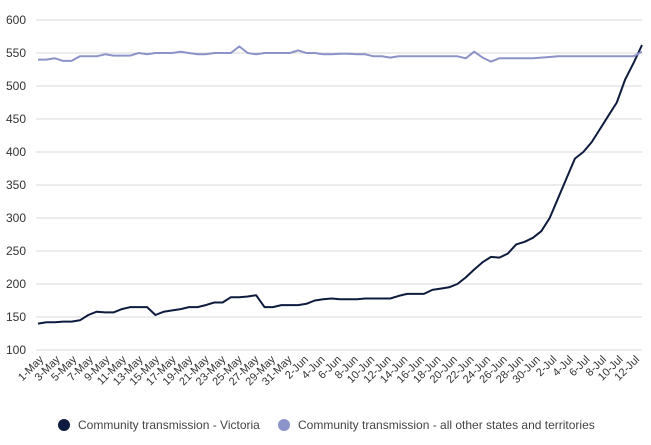 The width and height of the screenshot is (651, 445). I want to click on legend-swatch-other-states, so click(284, 425).